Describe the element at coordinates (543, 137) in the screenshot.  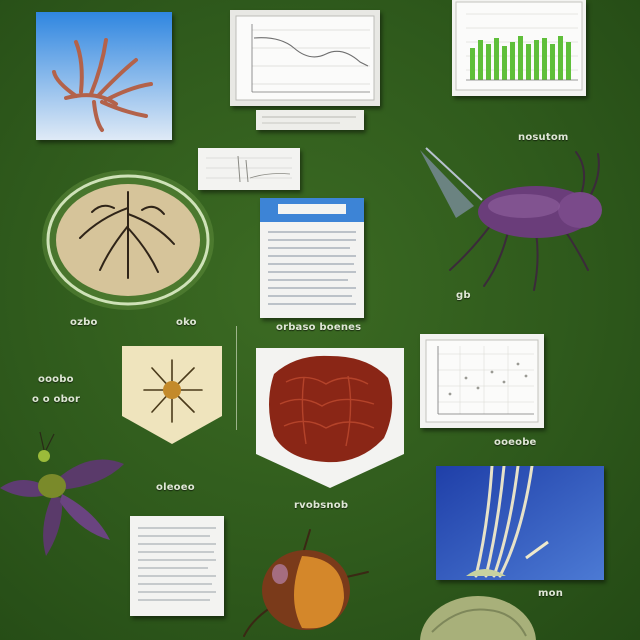
I see `label-top-right: nosutom` at that location.